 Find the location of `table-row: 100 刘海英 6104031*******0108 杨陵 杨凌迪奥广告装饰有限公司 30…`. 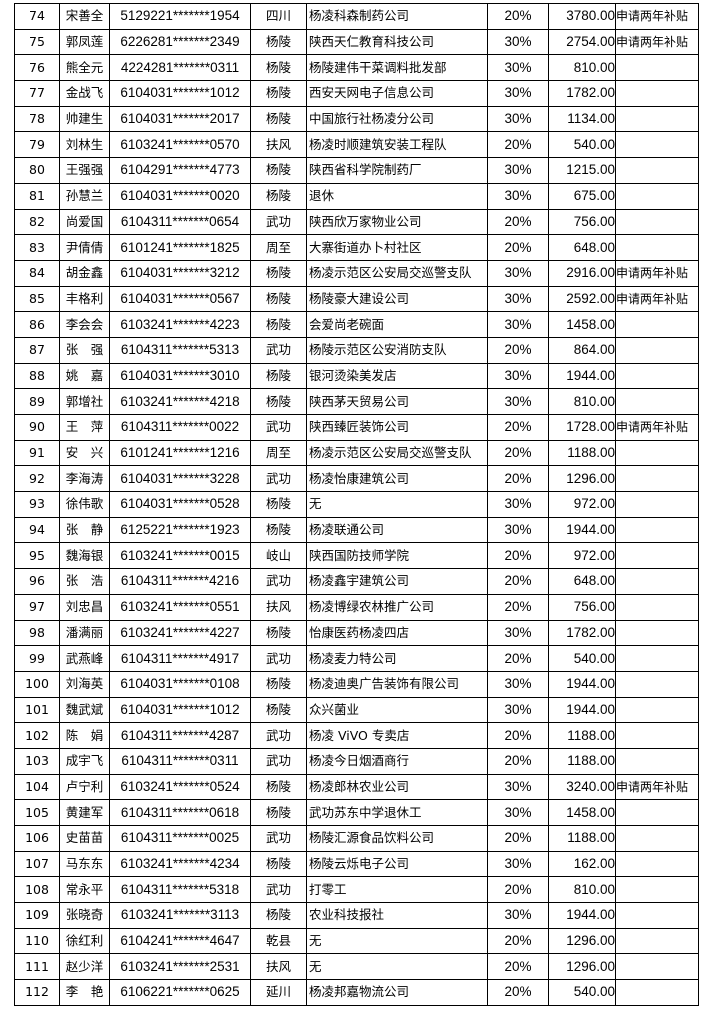

table-row: 100 刘海英 6104031*******0108 杨陵 杨凌迪奥广告装饰有限公司 30… is located at coordinates (356, 684).